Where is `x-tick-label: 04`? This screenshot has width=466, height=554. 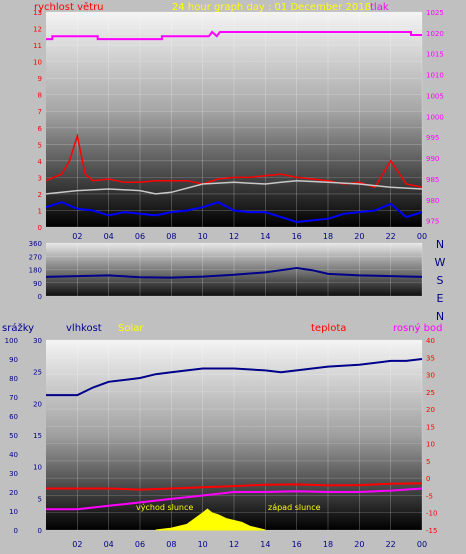
x-tick-label: 04 is located at coordinates (109, 236).